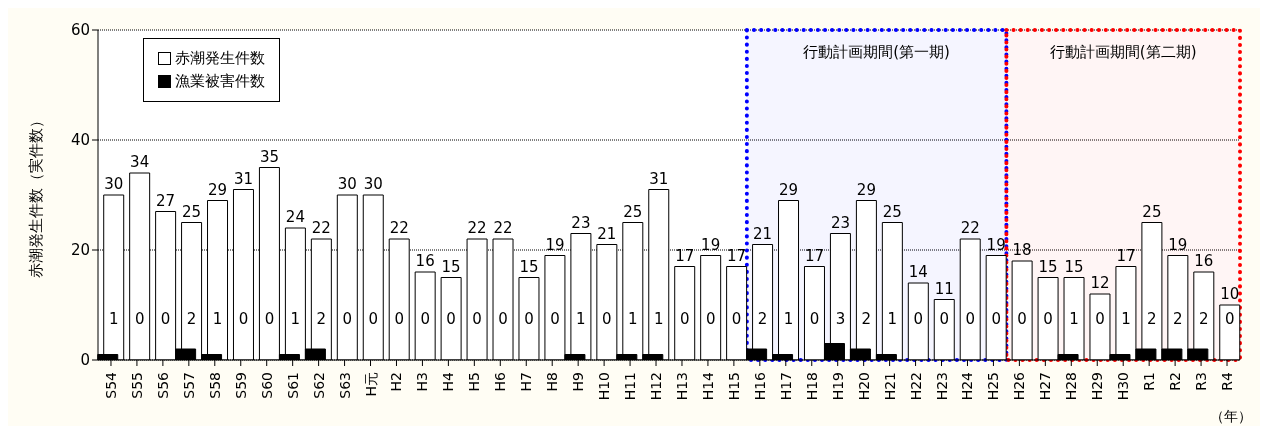  What do you see at coordinates (422, 382) in the screenshot?
I see `x-tick-label: H3` at bounding box center [422, 382].